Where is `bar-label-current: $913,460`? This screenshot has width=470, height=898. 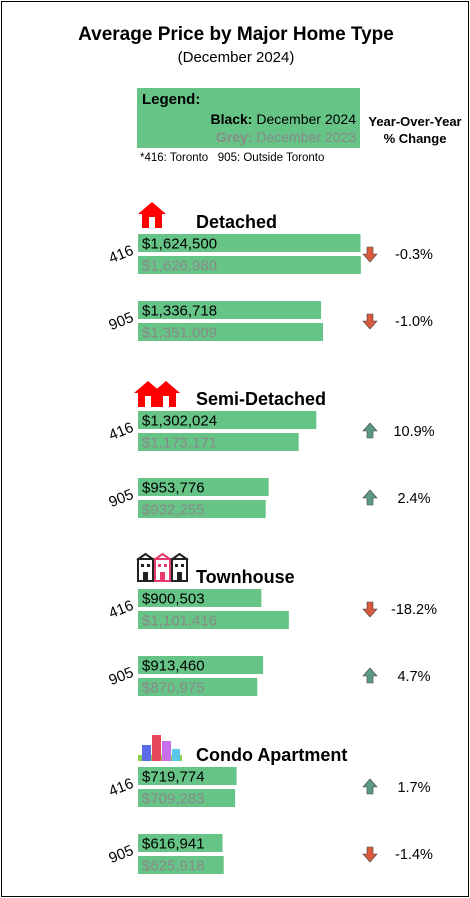
bar-label-current: $913,460 is located at coordinates (173, 666).